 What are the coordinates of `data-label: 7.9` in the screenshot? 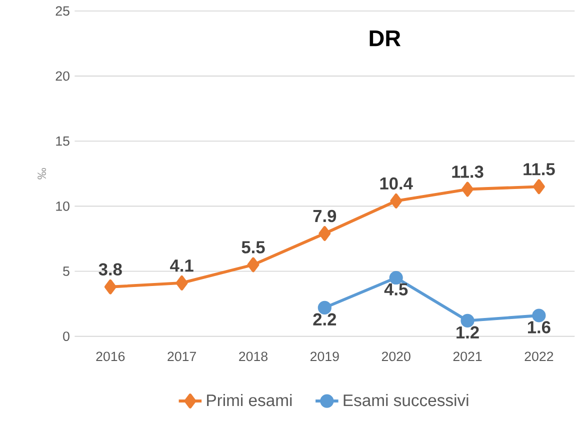 It's located at (324, 216).